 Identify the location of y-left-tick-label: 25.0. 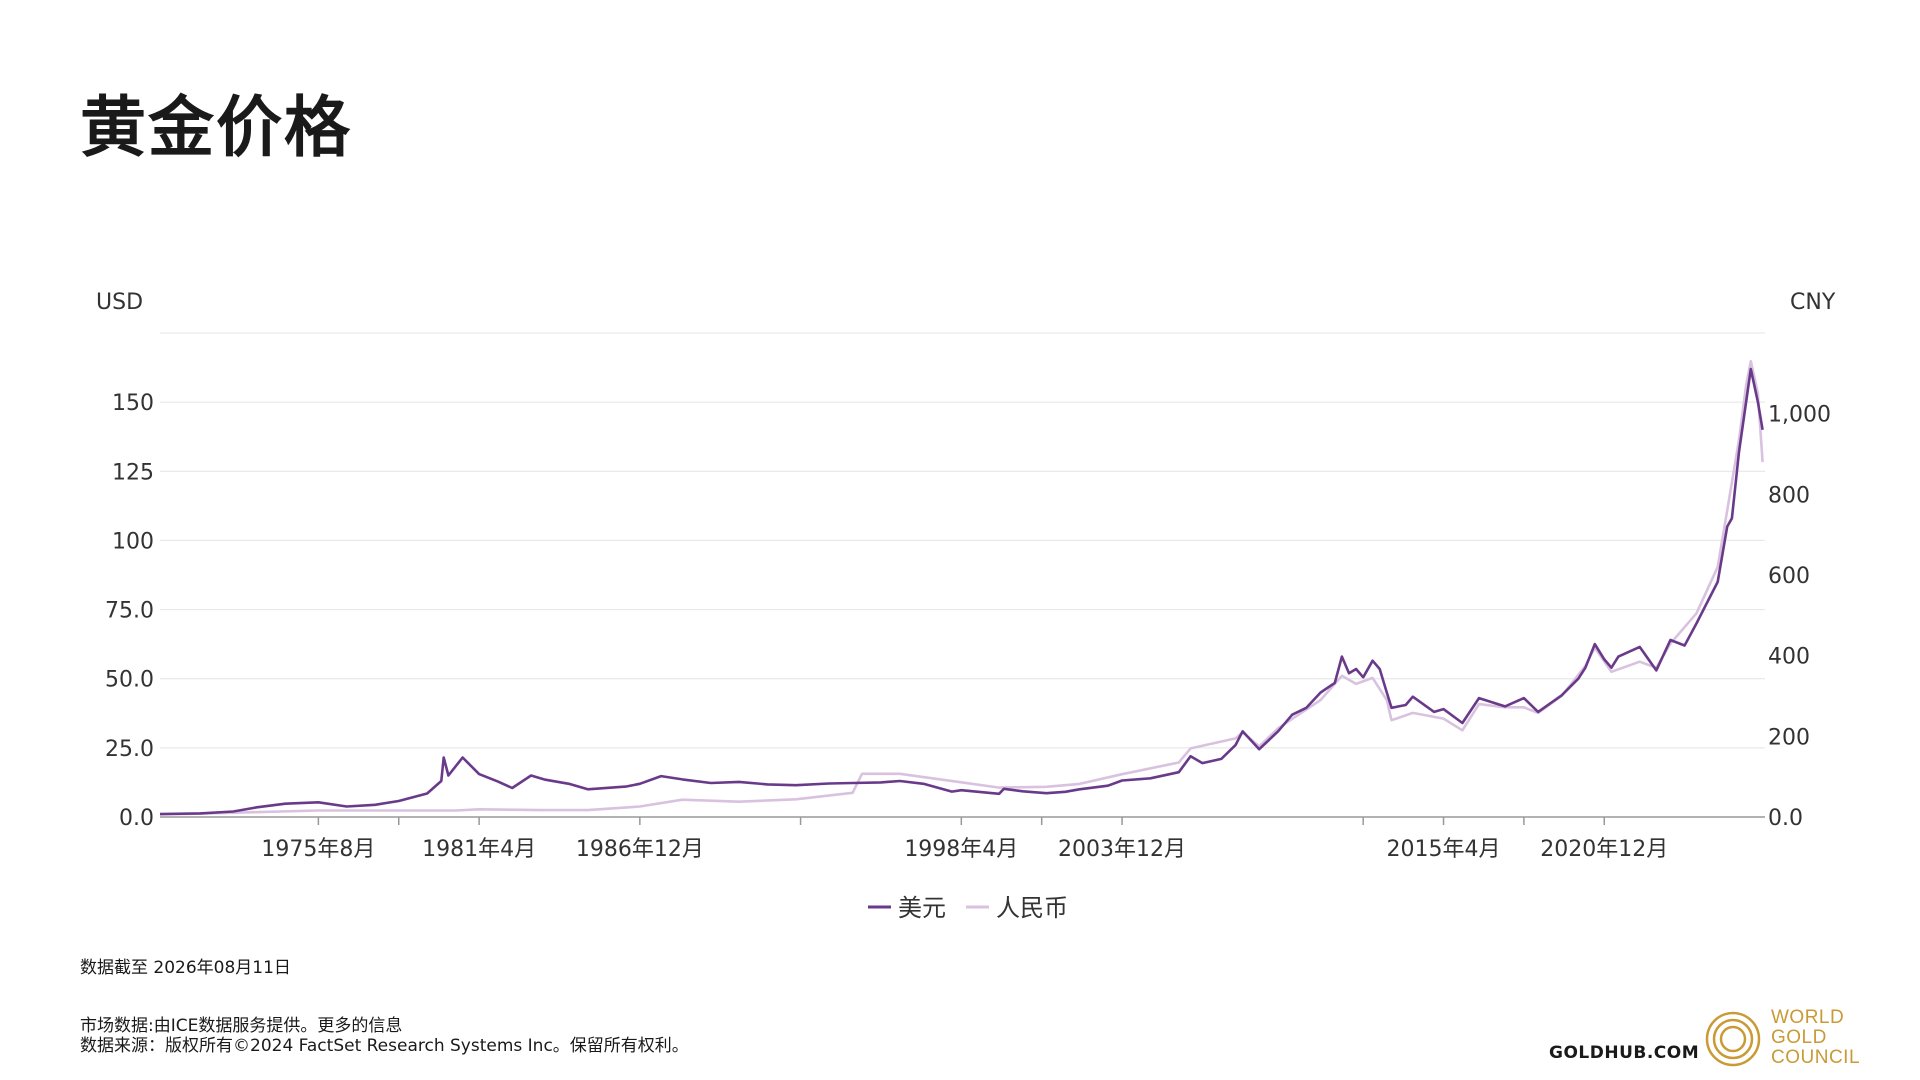
(129, 749).